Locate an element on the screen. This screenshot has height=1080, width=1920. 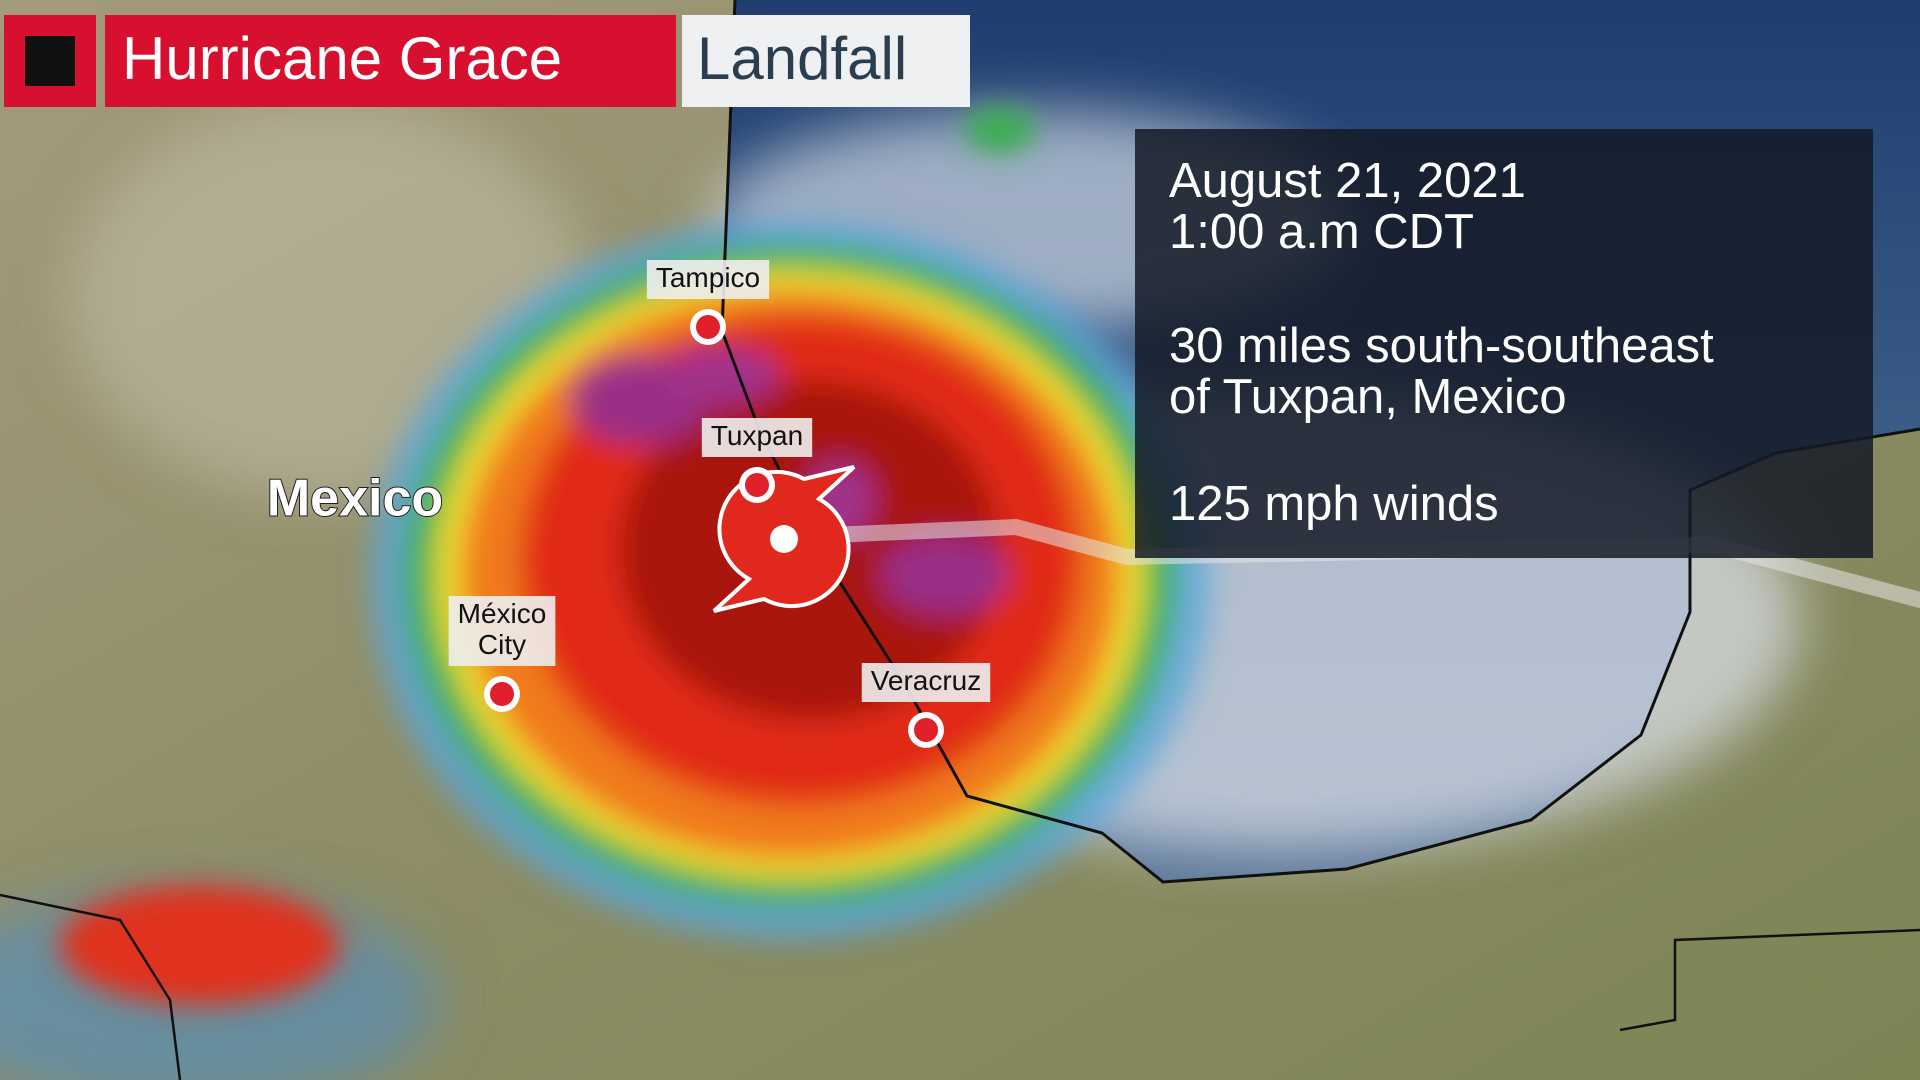
city-label: Veracruz is located at coordinates (926, 680).